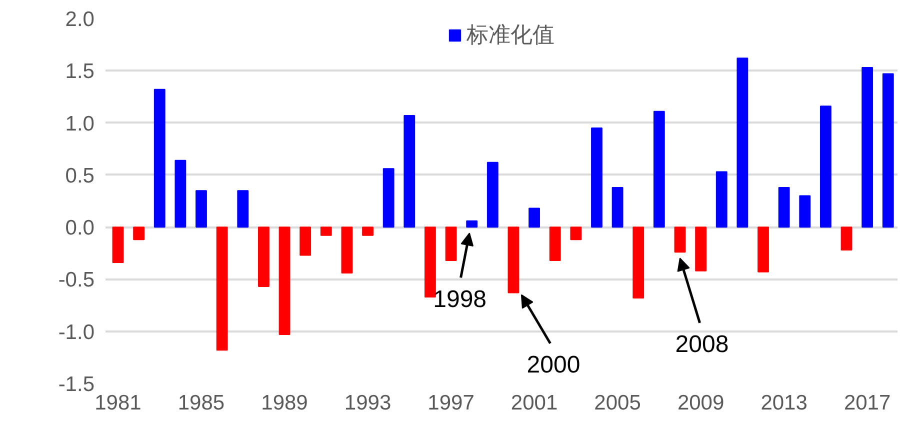 This screenshot has height=431, width=914. What do you see at coordinates (617, 403) in the screenshot?
I see `x-tick-label: 2005` at bounding box center [617, 403].